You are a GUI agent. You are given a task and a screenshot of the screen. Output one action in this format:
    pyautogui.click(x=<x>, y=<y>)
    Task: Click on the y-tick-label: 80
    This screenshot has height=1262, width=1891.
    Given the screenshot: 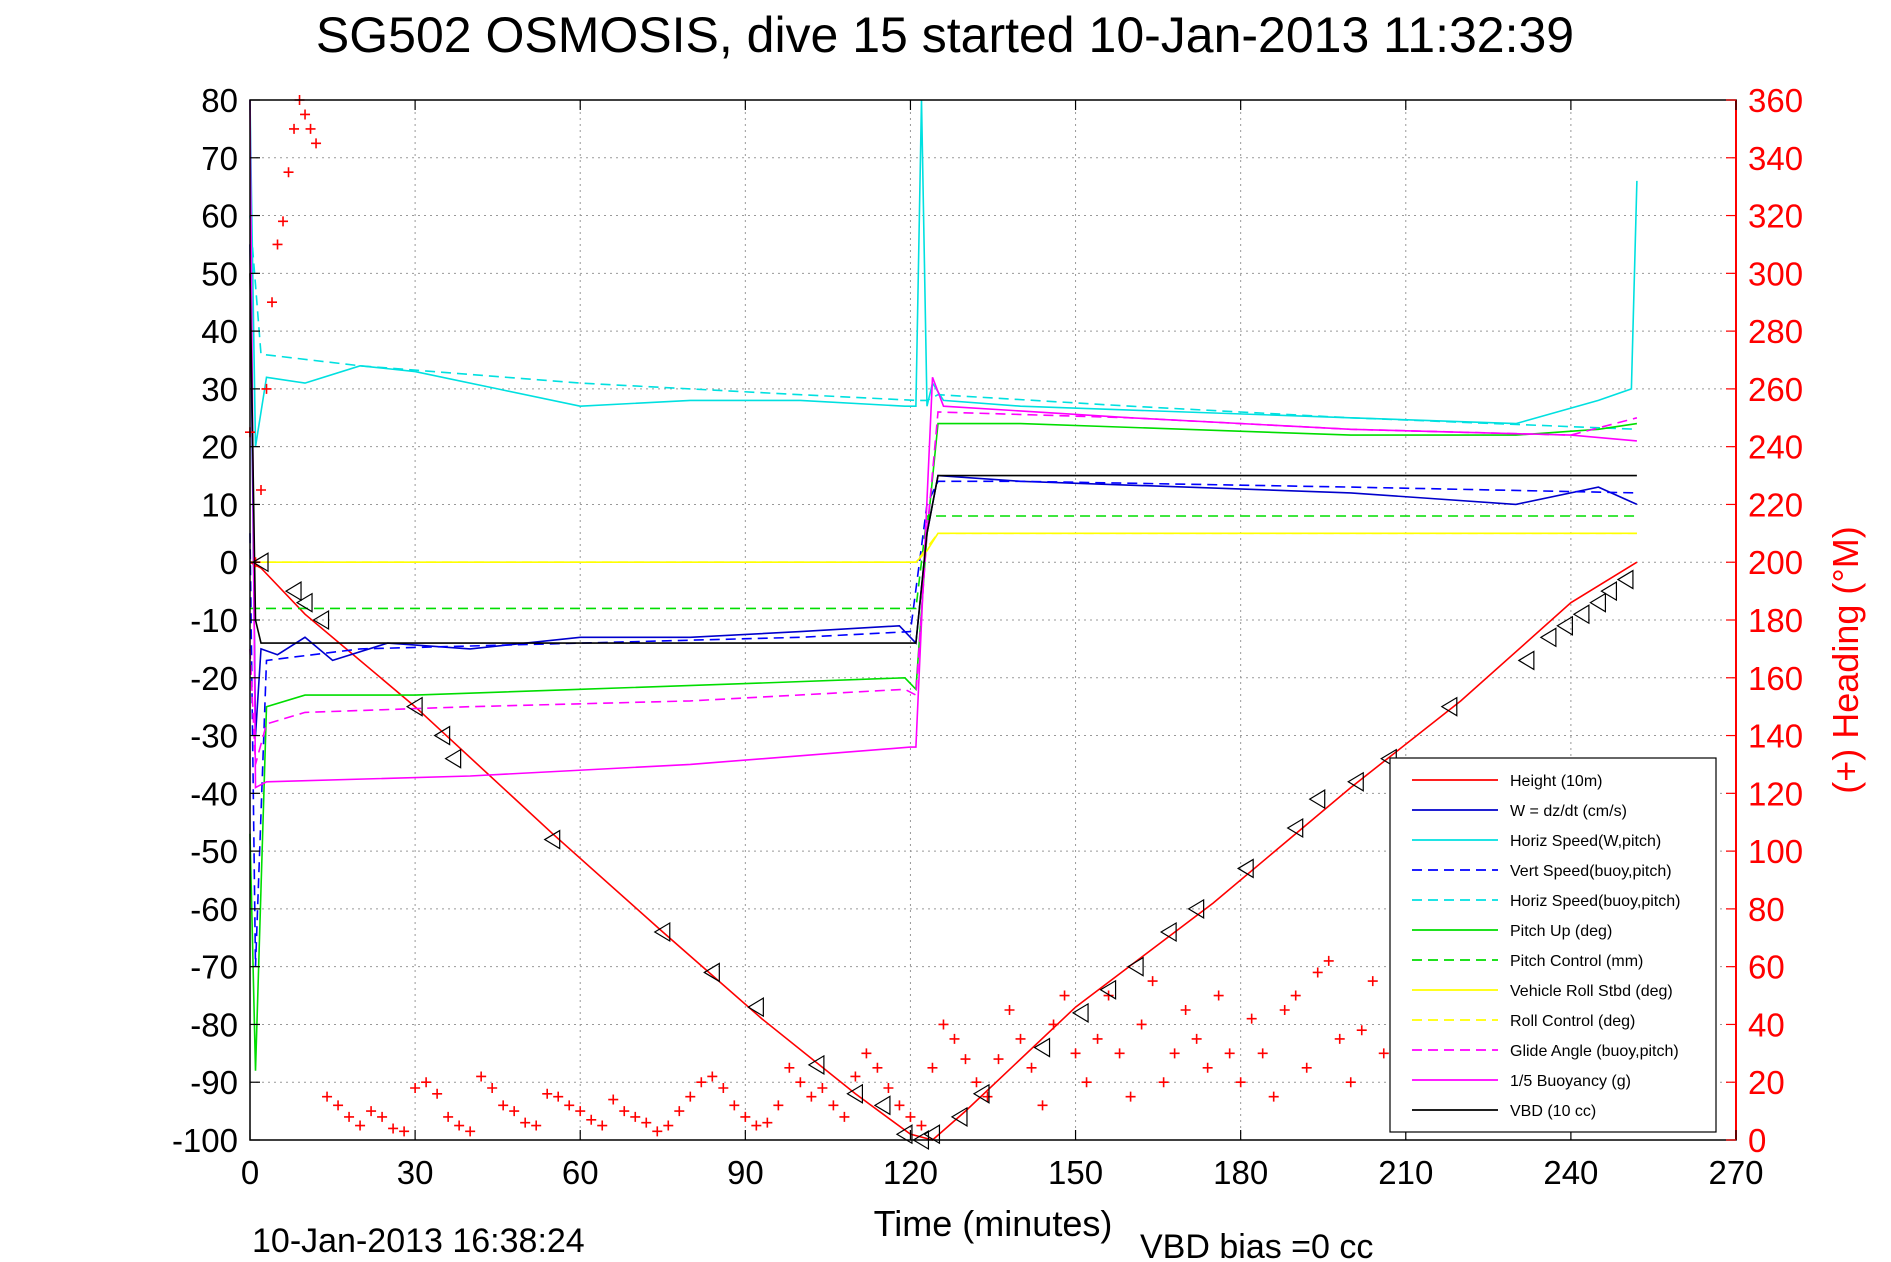 What is the action you would take?
    pyautogui.click(x=219, y=100)
    